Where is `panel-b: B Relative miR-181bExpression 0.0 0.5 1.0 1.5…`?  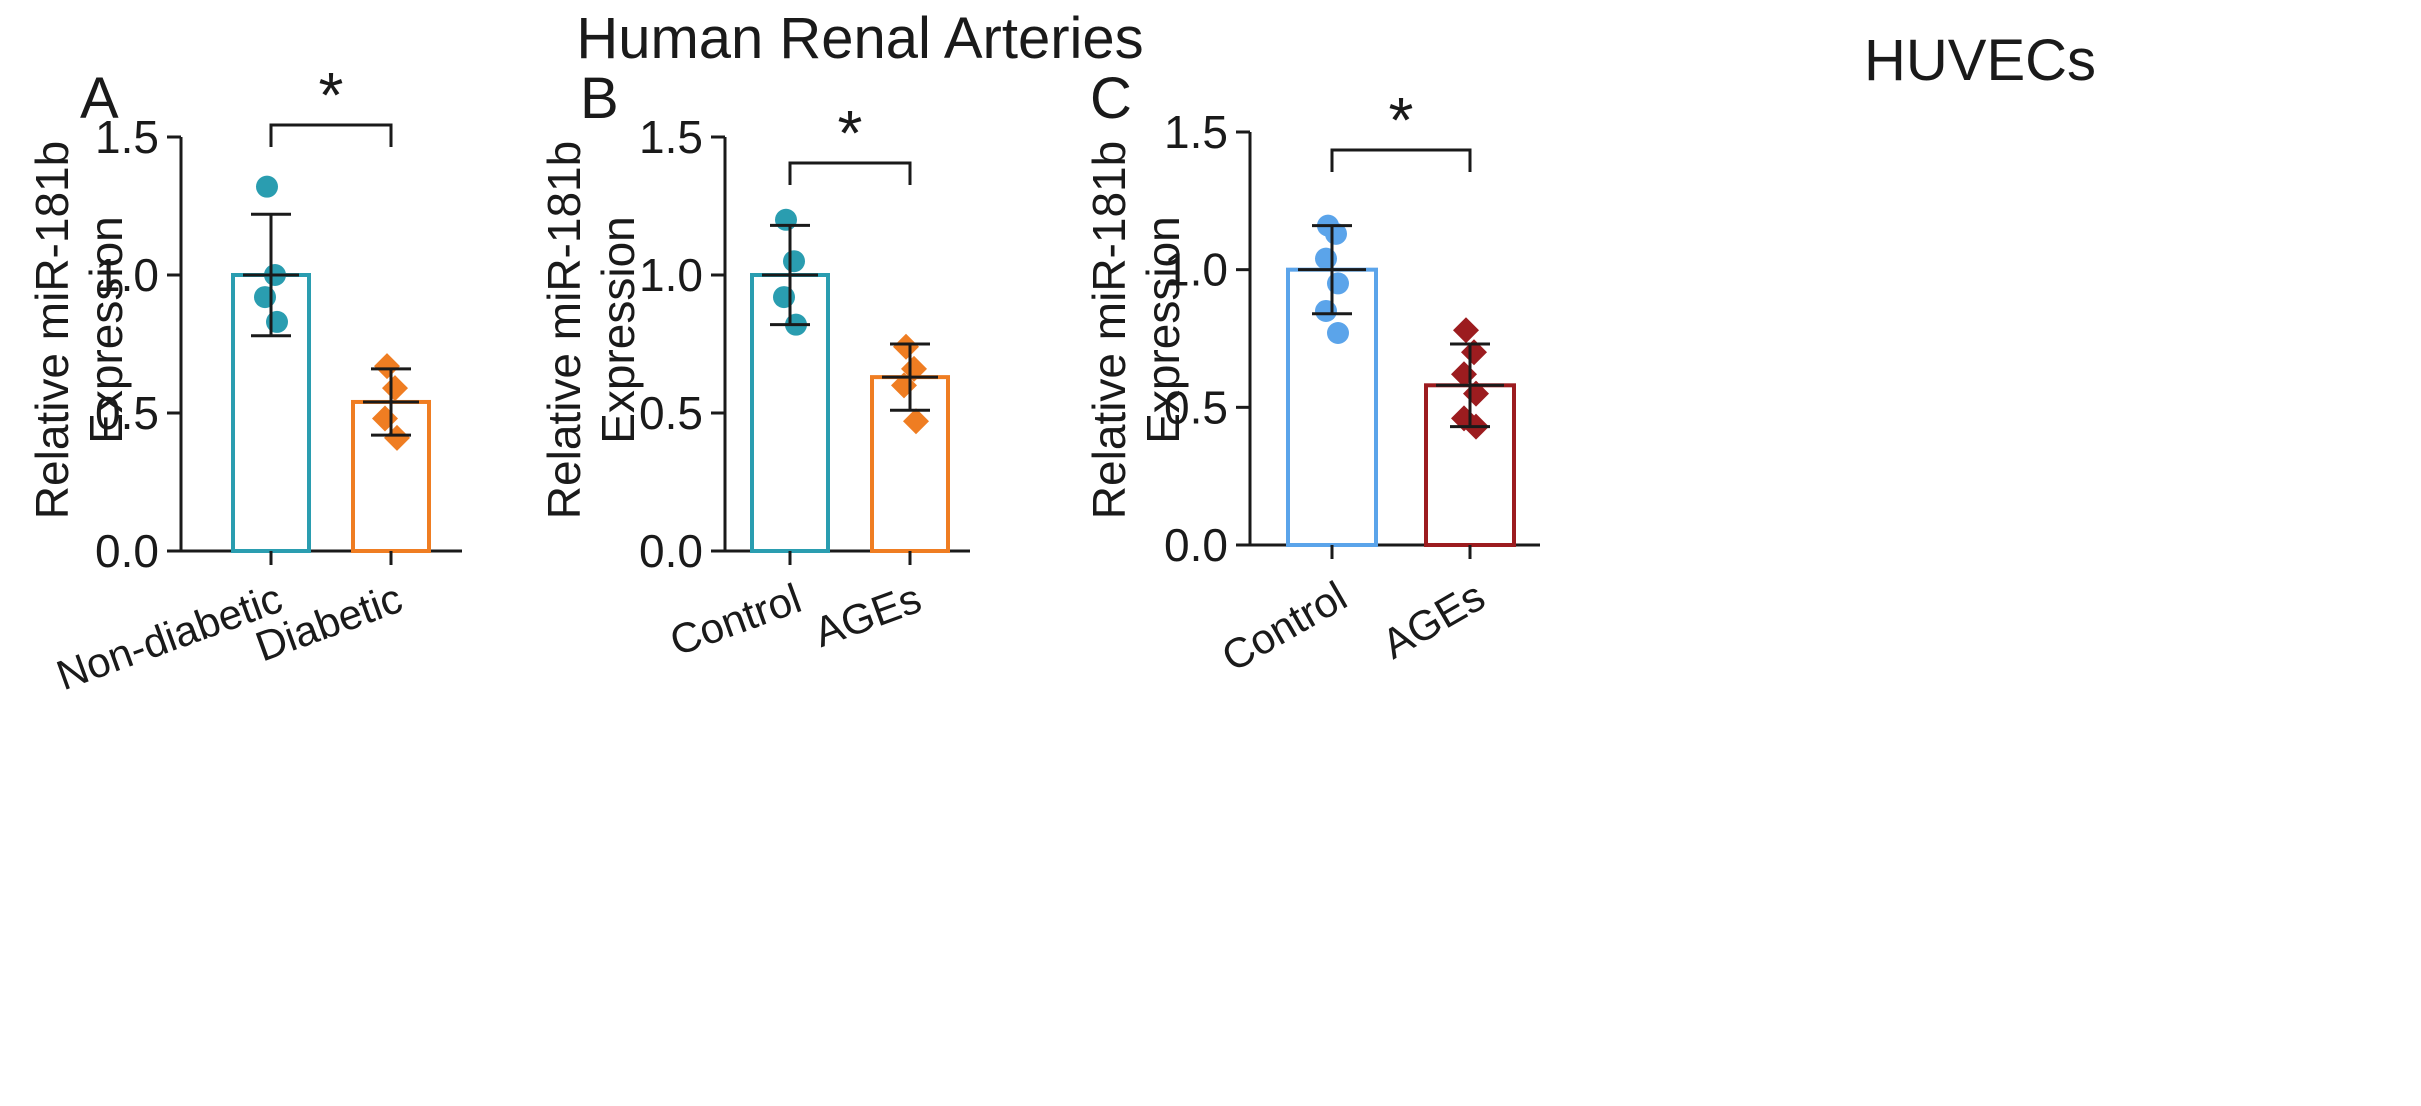
panel-b: B Relative miR-181bExpression 0.0 0.5 1.0 1.5… is located at coordinates (754, 365).